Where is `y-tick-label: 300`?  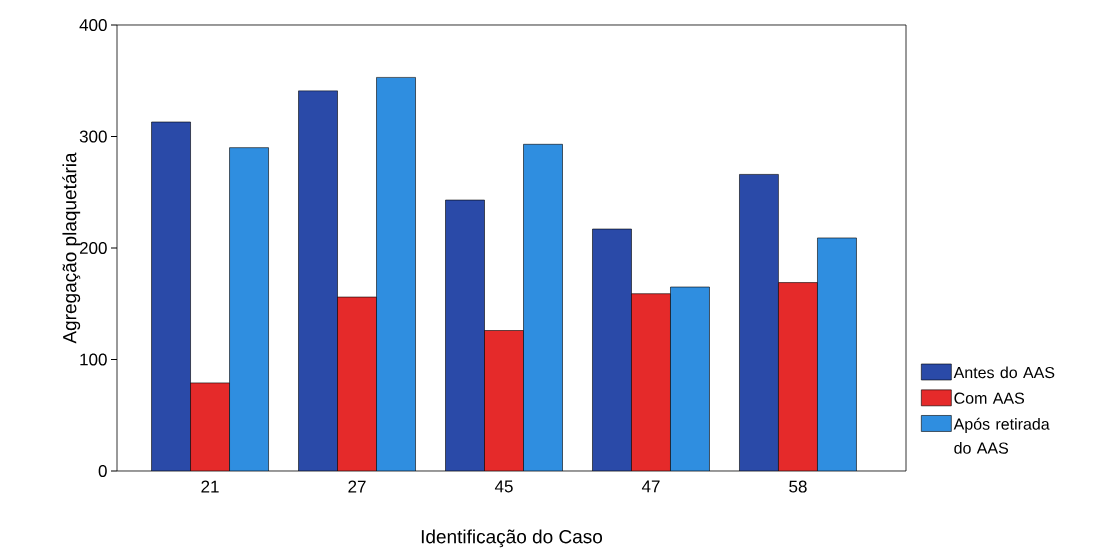 y-tick-label: 300 is located at coordinates (93, 136).